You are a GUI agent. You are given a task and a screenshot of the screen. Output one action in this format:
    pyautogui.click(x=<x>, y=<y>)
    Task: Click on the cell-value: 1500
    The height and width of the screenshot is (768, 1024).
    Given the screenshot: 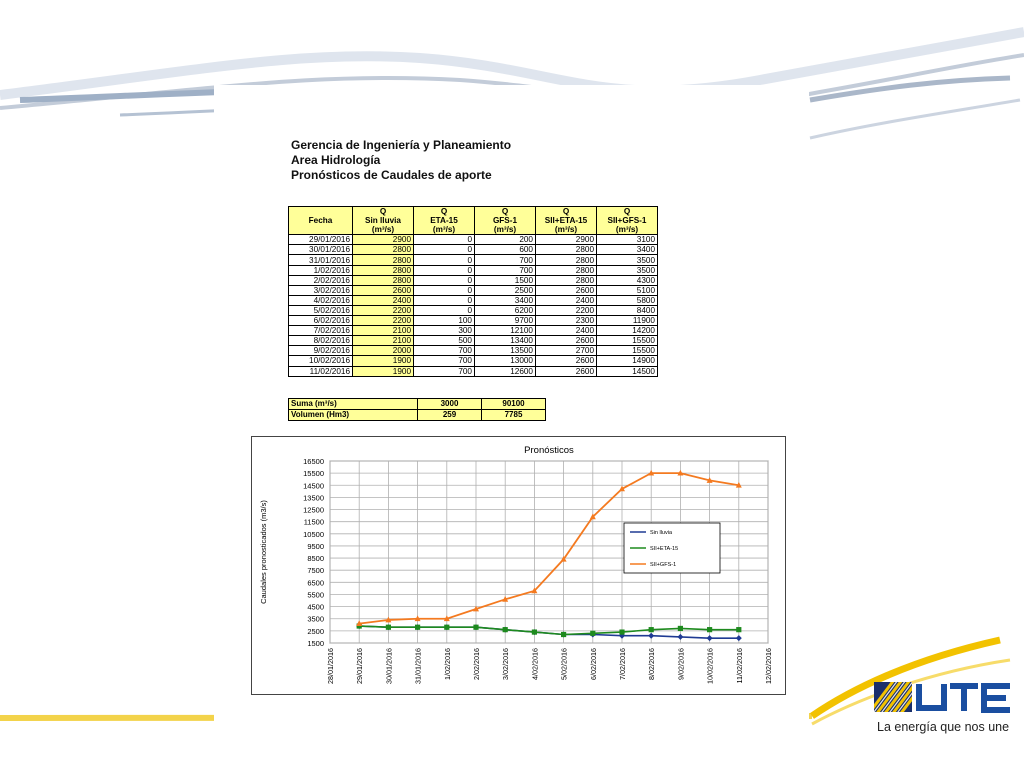 What is the action you would take?
    pyautogui.click(x=505, y=280)
    